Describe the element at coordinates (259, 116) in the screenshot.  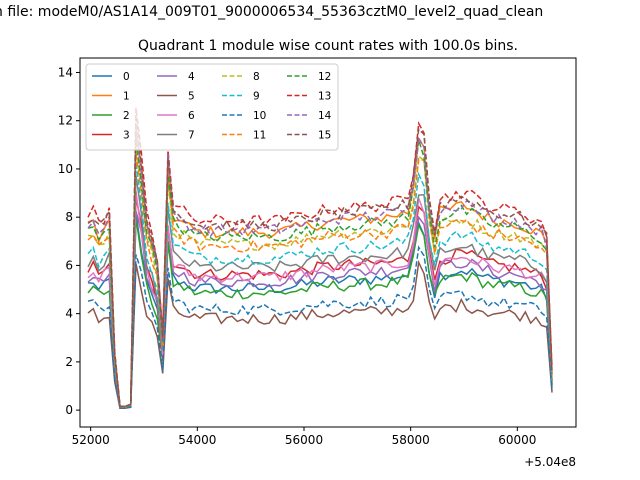
I see `legend-label: 10` at that location.